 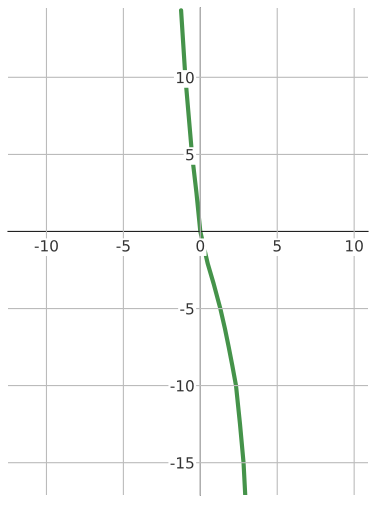 I want to click on x-tick-label: 10, so click(x=354, y=246).